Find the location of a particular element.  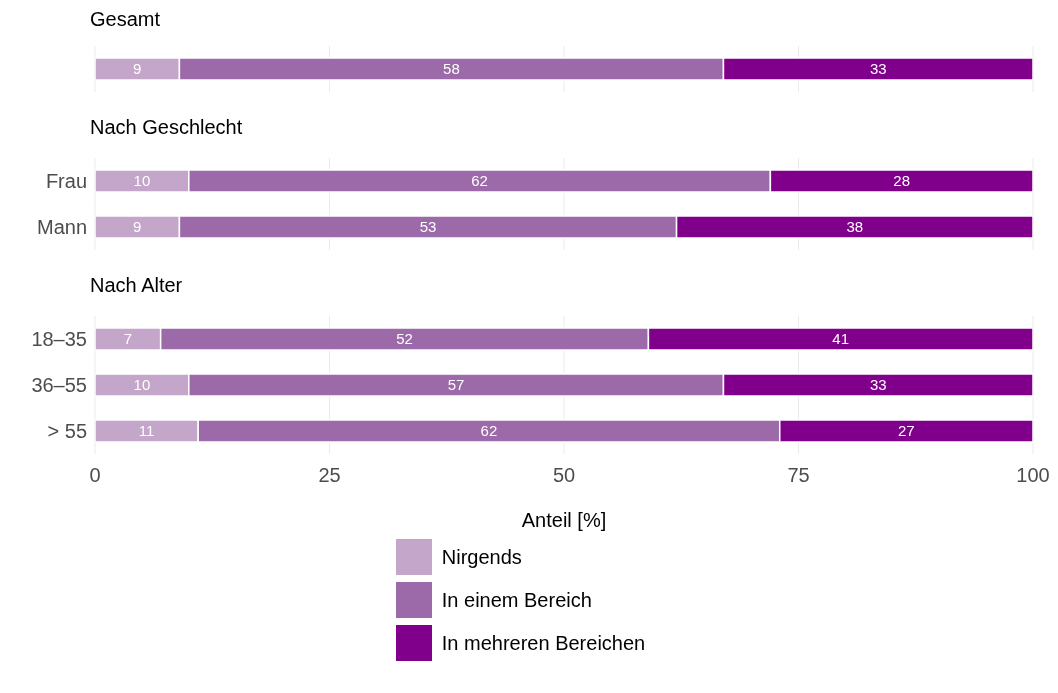

x-axis-title: Anteil [%] is located at coordinates (564, 520).